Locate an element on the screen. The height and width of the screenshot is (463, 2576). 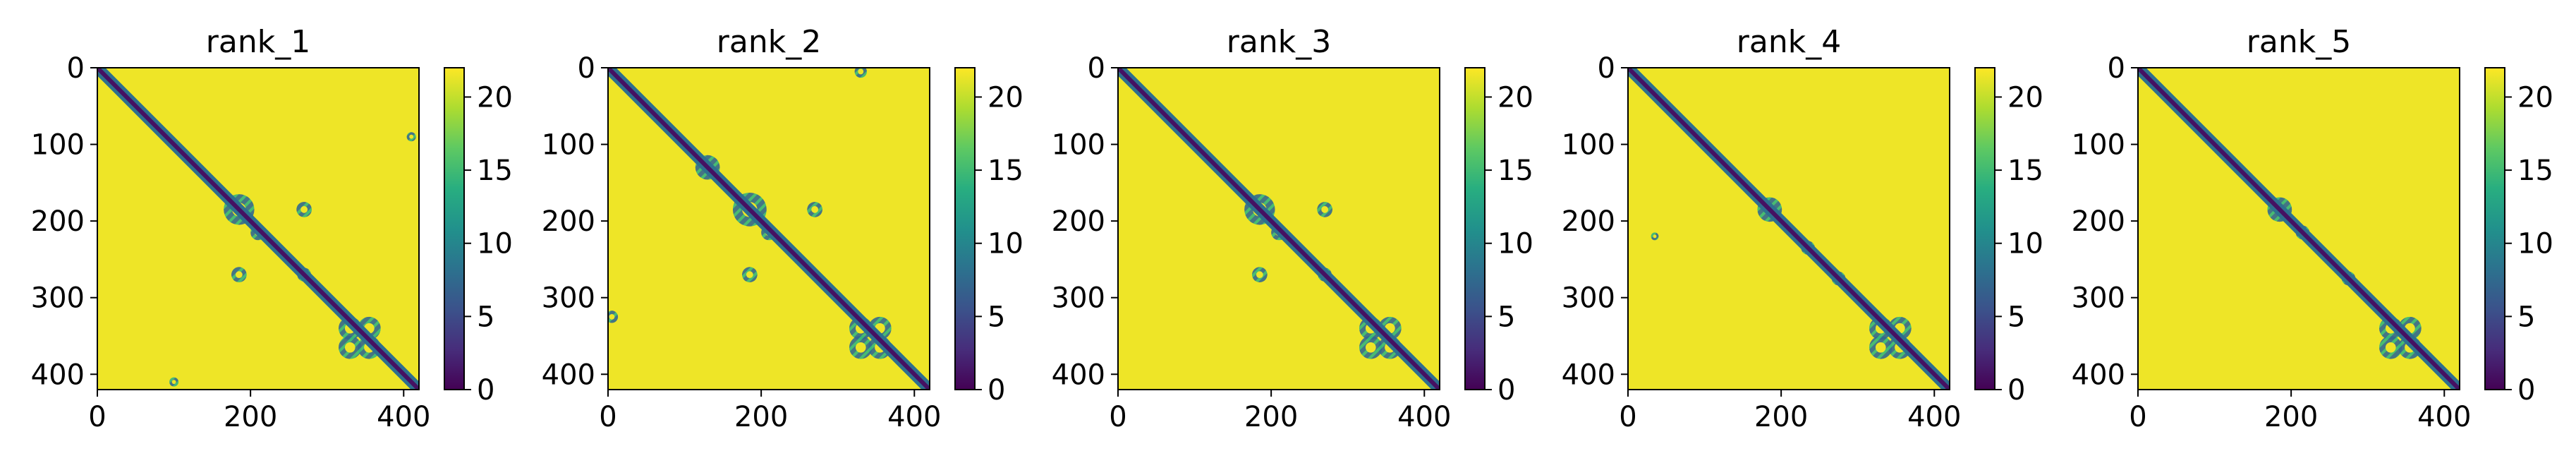
panel-title: rank_2 is located at coordinates (769, 42).